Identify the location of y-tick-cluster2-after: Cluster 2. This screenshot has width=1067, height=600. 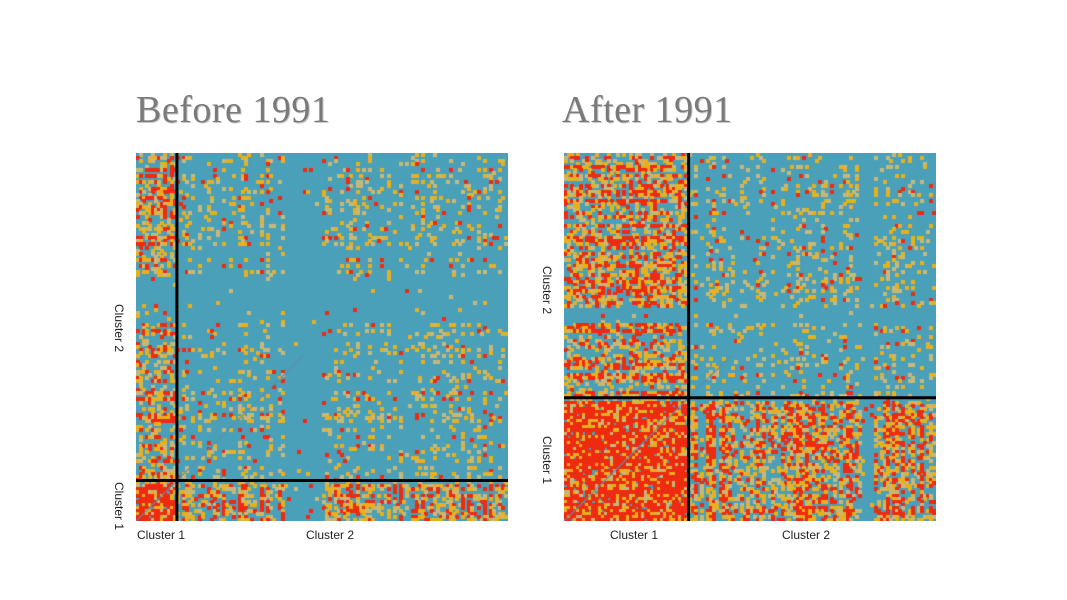
(547, 290).